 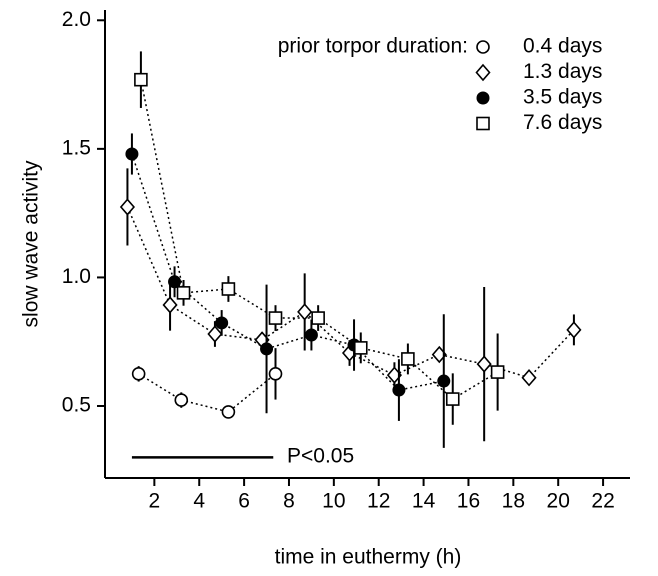 What do you see at coordinates (76, 276) in the screenshot?
I see `y-tick-label: 1.0` at bounding box center [76, 276].